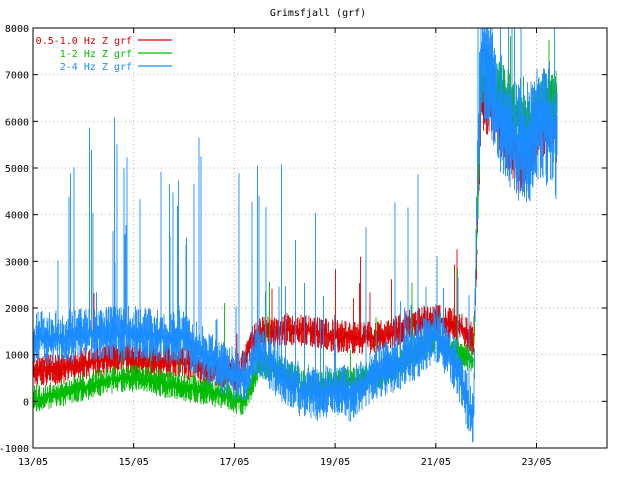 The image size is (624, 485). I want to click on legend-label: 0.5-1.0 Hz Z grf, so click(84, 41).